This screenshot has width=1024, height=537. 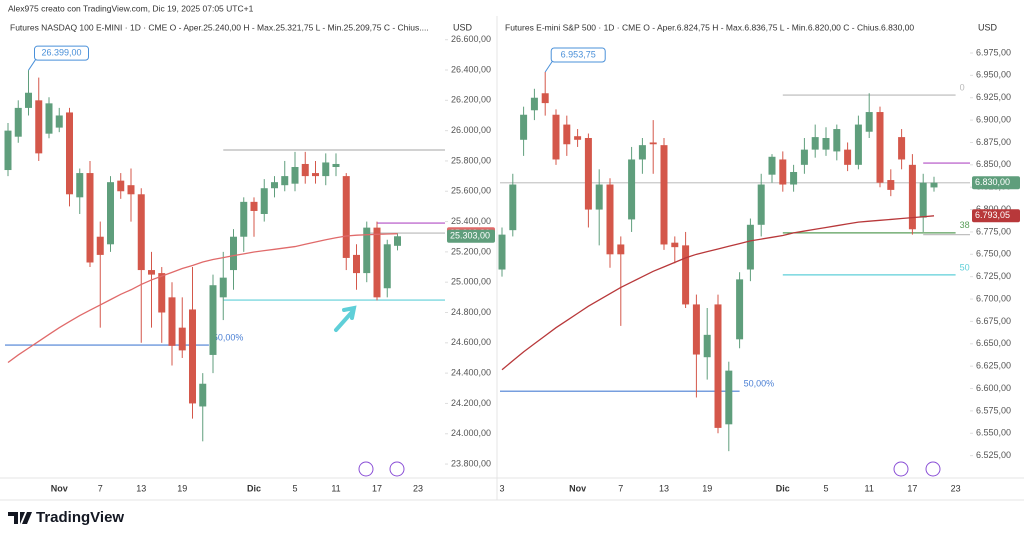 I want to click on y-tick-label: 6.800,00, so click(x=993, y=209).